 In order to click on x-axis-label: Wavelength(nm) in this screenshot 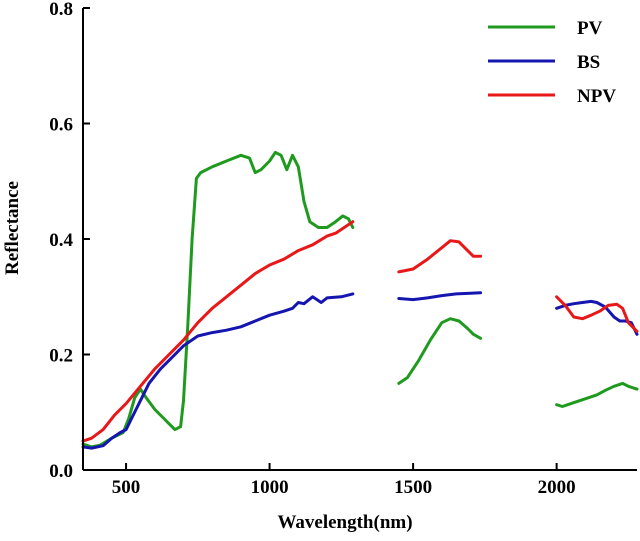, I will do `click(344, 522)`.